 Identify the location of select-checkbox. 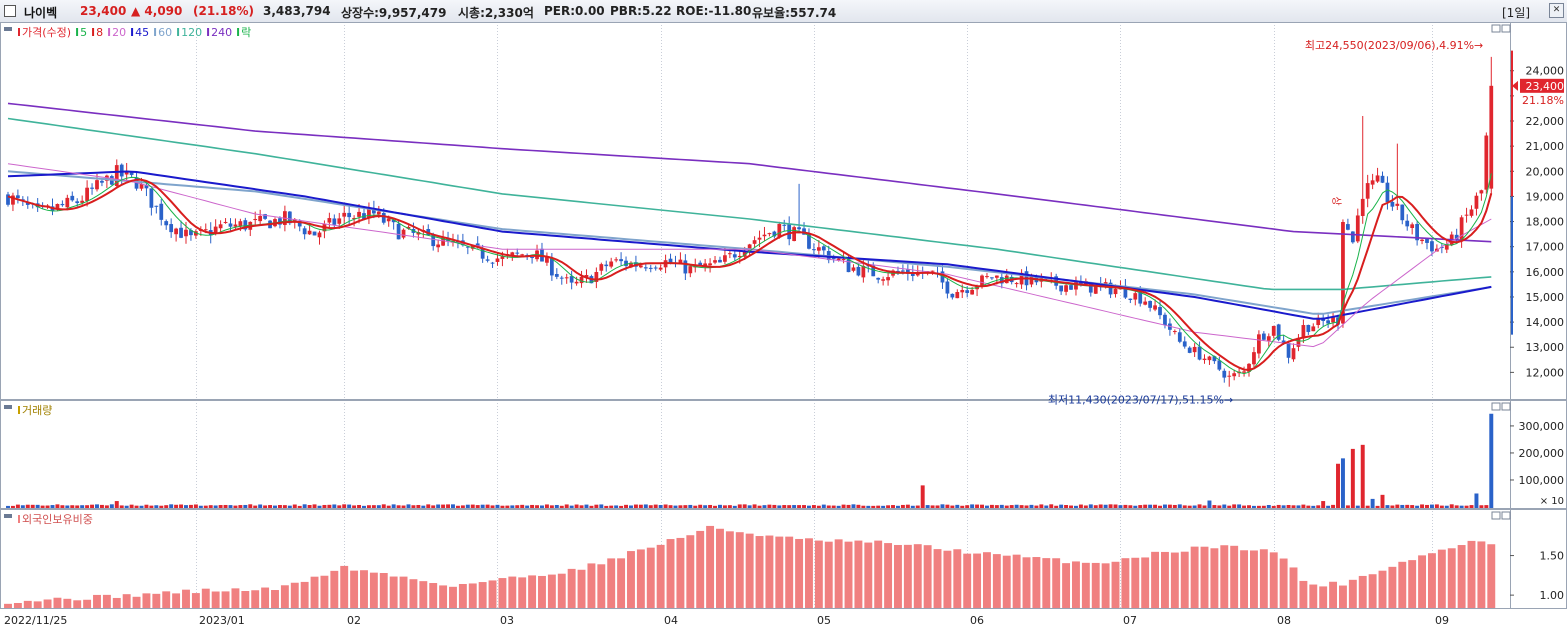
(10, 11).